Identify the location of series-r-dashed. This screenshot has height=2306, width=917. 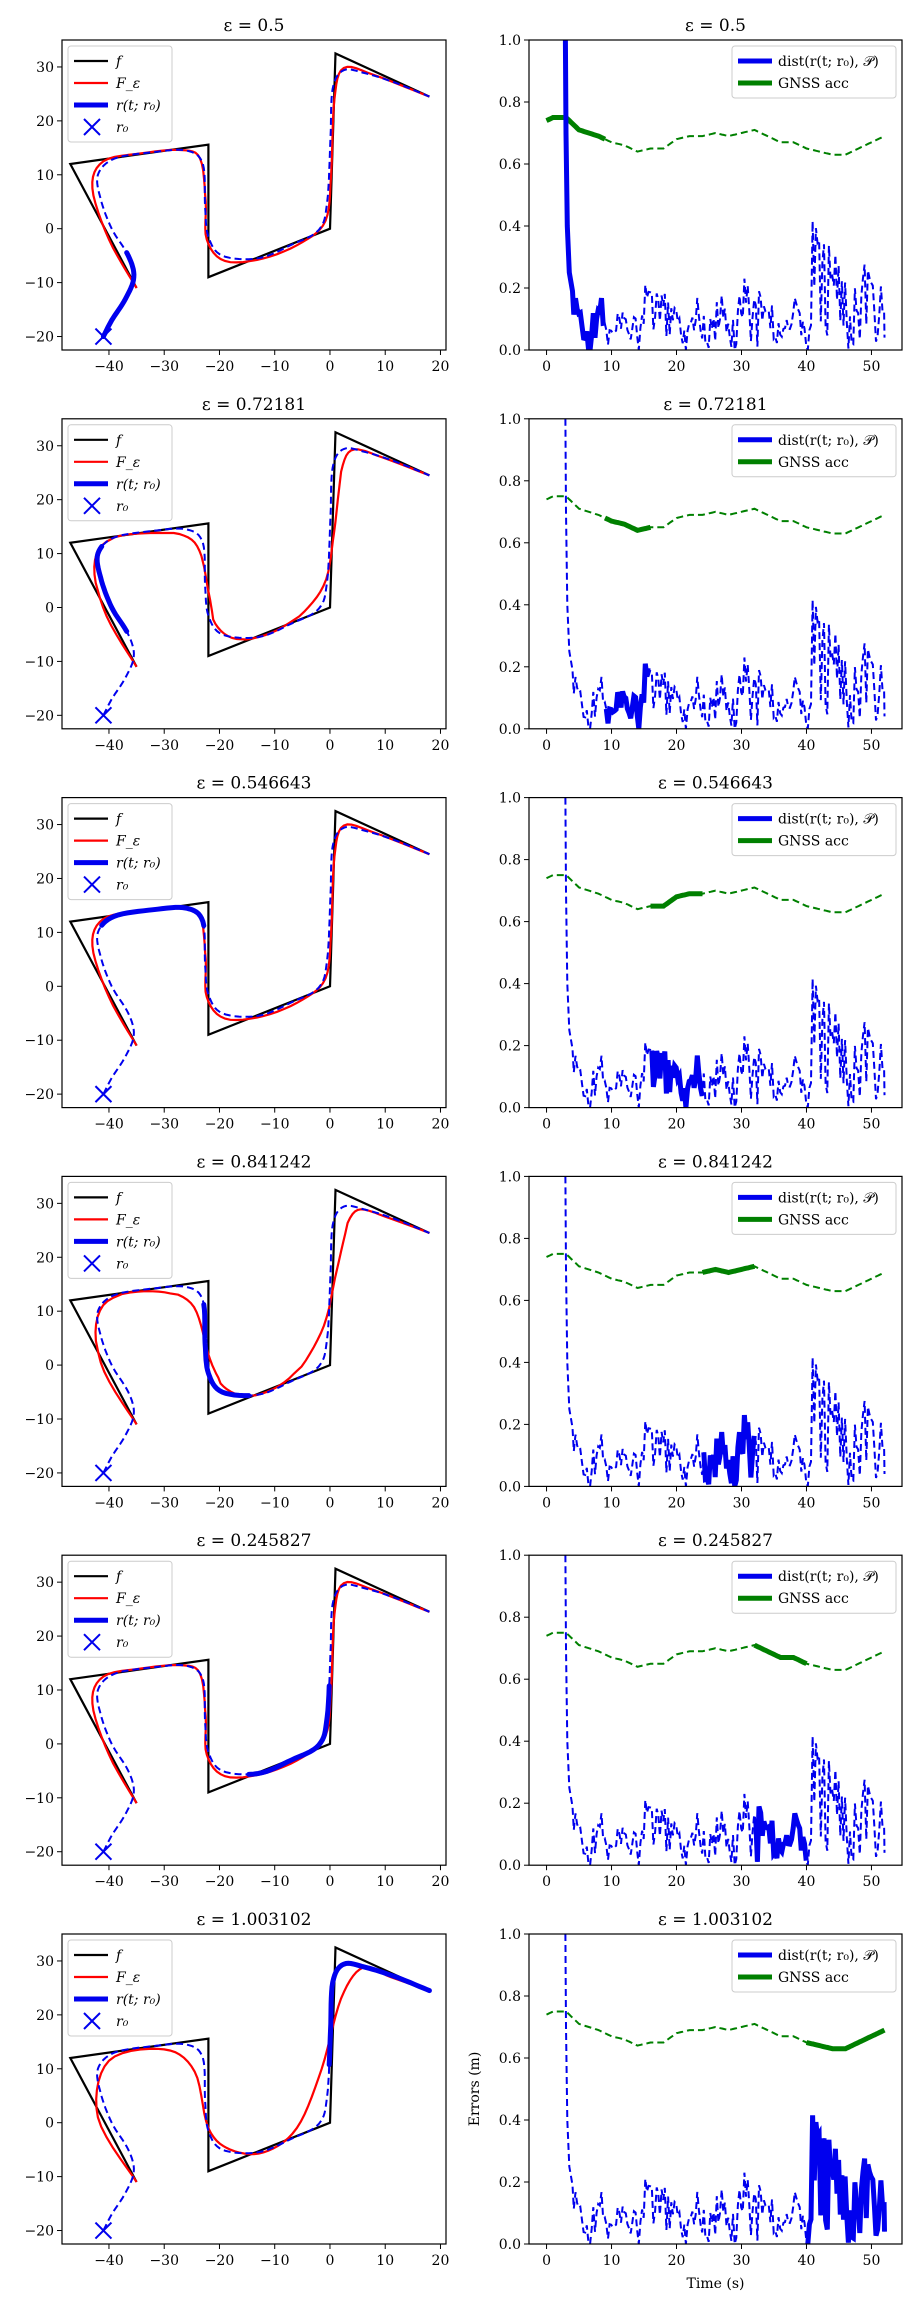
(263, 960).